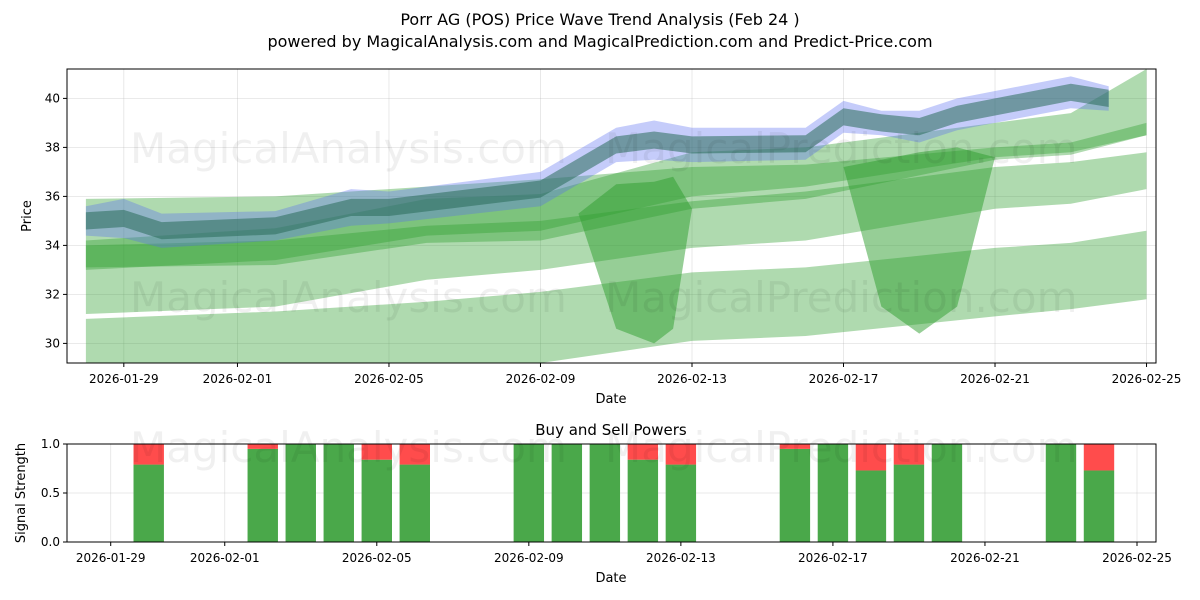 The image size is (1200, 600). What do you see at coordinates (225, 558) in the screenshot?
I see `signal-xtick-label-1: 2026-02-01` at bounding box center [225, 558].